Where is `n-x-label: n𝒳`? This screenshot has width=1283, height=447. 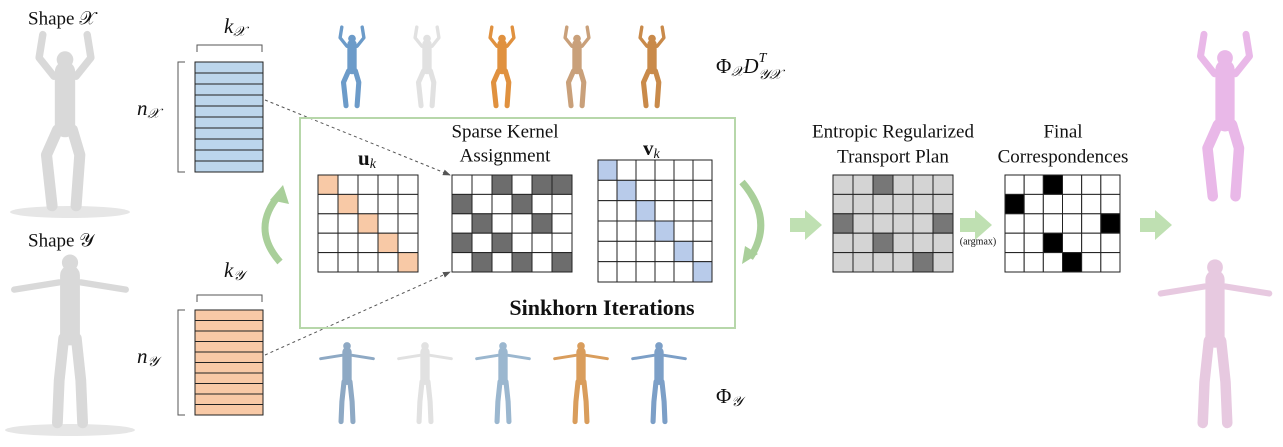
n-x-label: n𝒳 is located at coordinates (150, 109).